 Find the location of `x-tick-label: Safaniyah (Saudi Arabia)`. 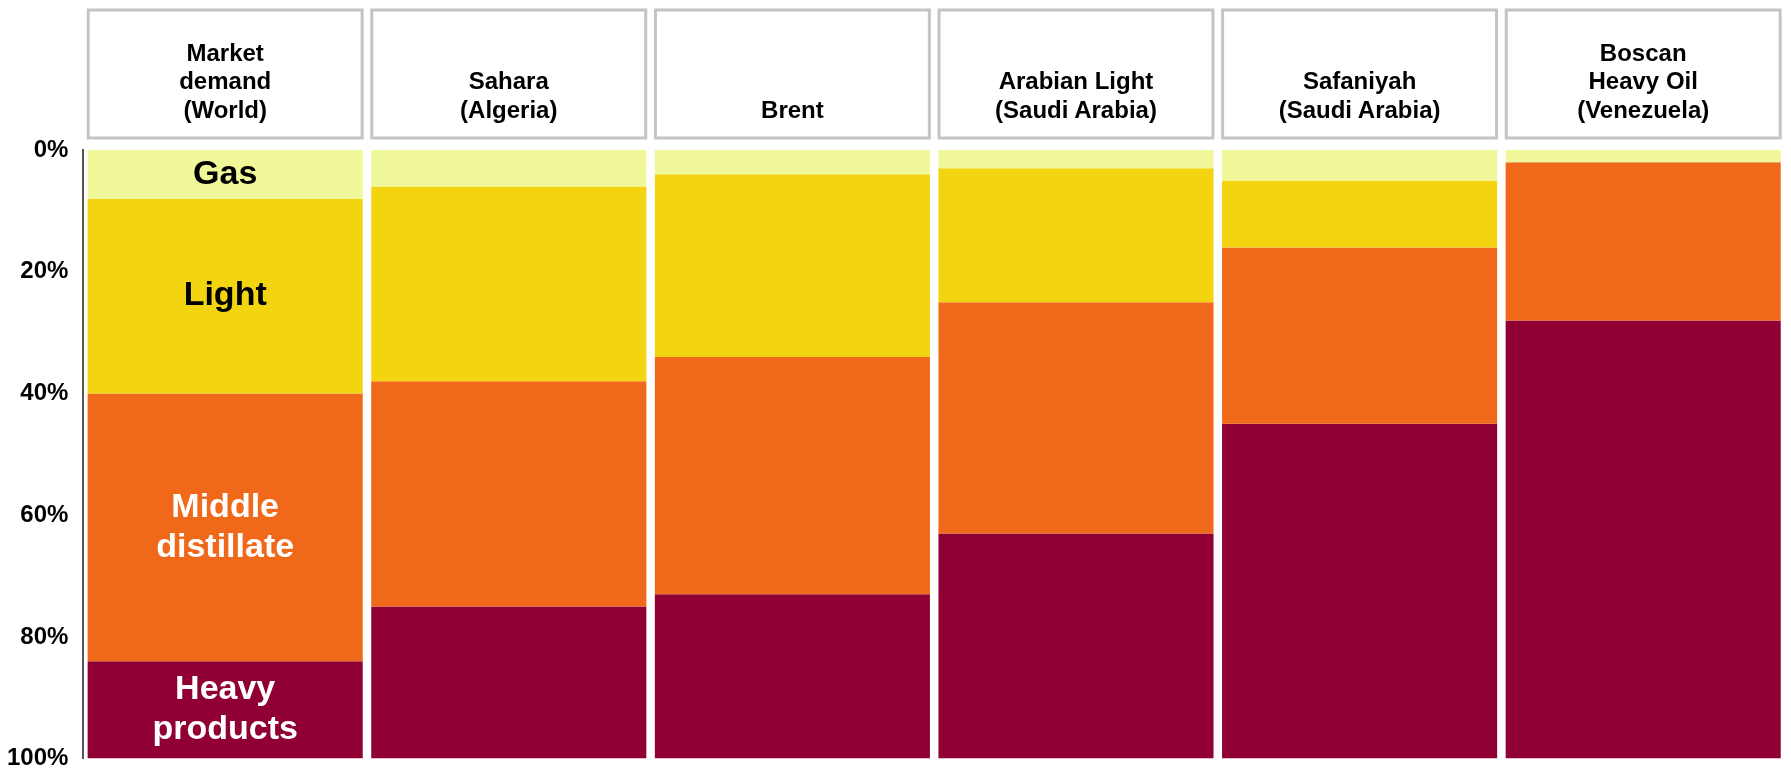

x-tick-label: Safaniyah (Saudi Arabia) is located at coordinates (1359, 95).